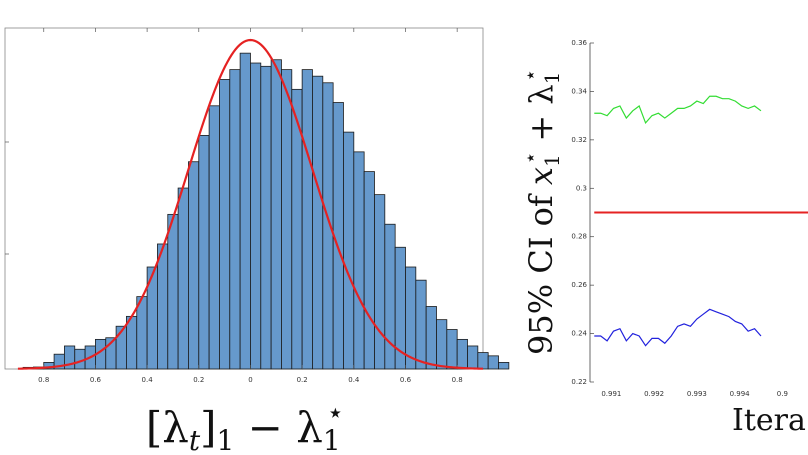  Describe the element at coordinates (541, 270) in the screenshot. I see `ylabel-part-a: 95% CI of` at that location.